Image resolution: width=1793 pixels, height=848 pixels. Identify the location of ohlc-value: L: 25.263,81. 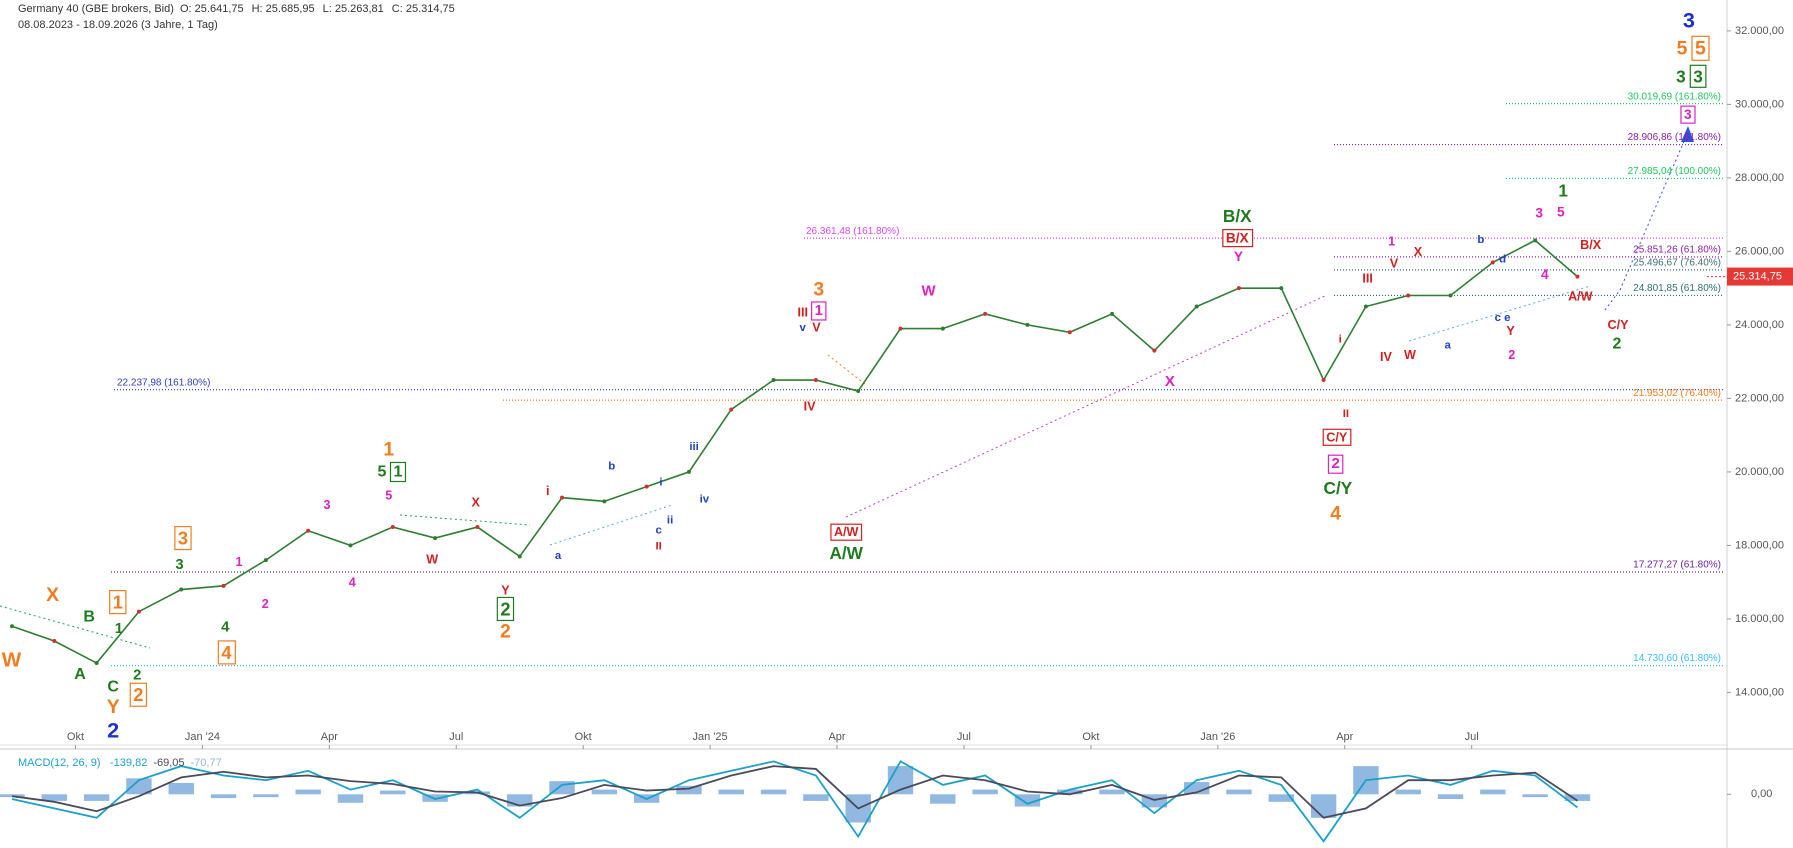
(353, 9).